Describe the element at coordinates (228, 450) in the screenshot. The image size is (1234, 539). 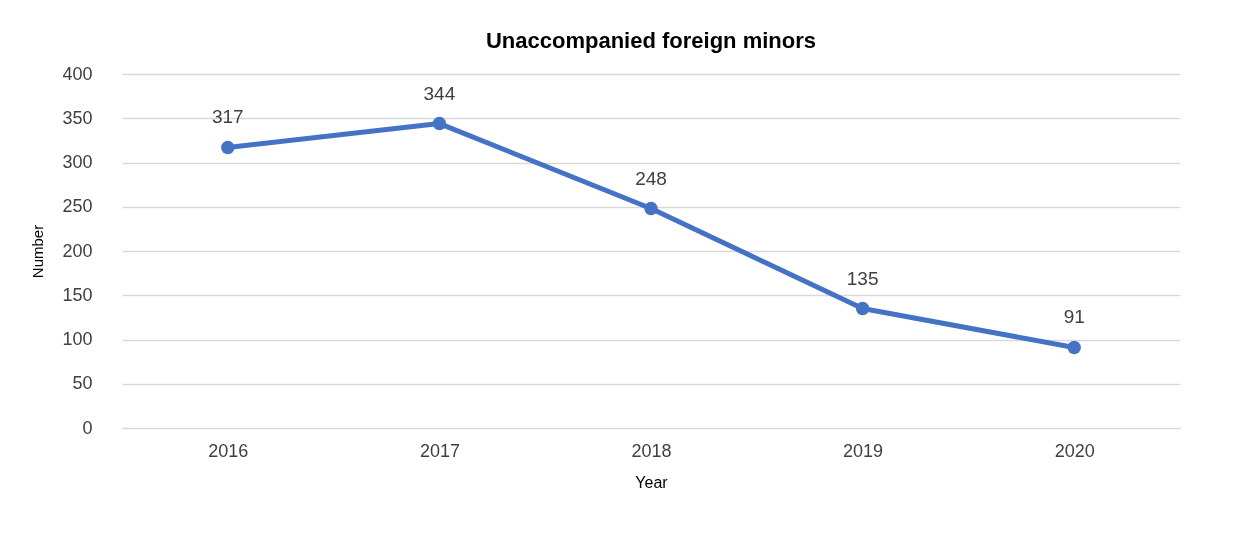
I see `x-tick-label: 2016` at that location.